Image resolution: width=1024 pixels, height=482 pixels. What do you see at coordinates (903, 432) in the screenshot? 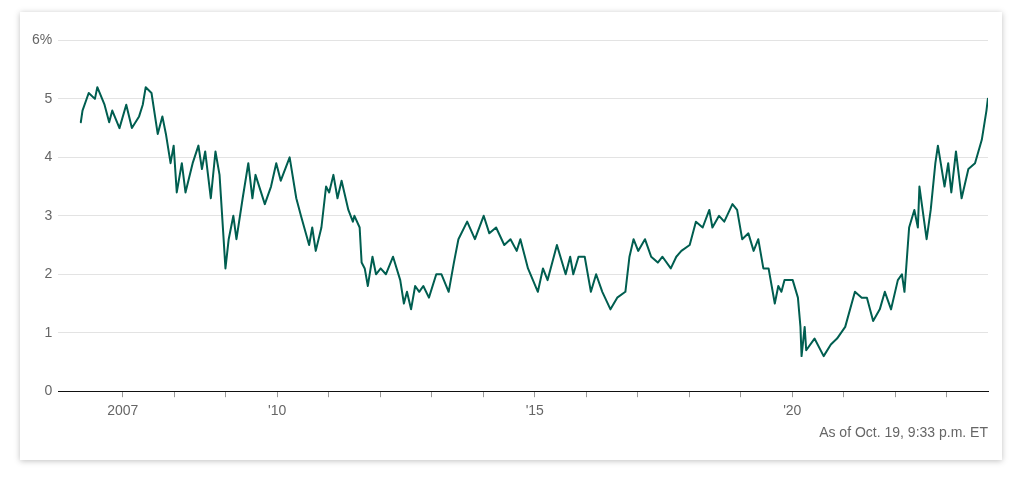
I see `text: As of Oct. 19, 9:33 p.m. ET` at bounding box center [903, 432].